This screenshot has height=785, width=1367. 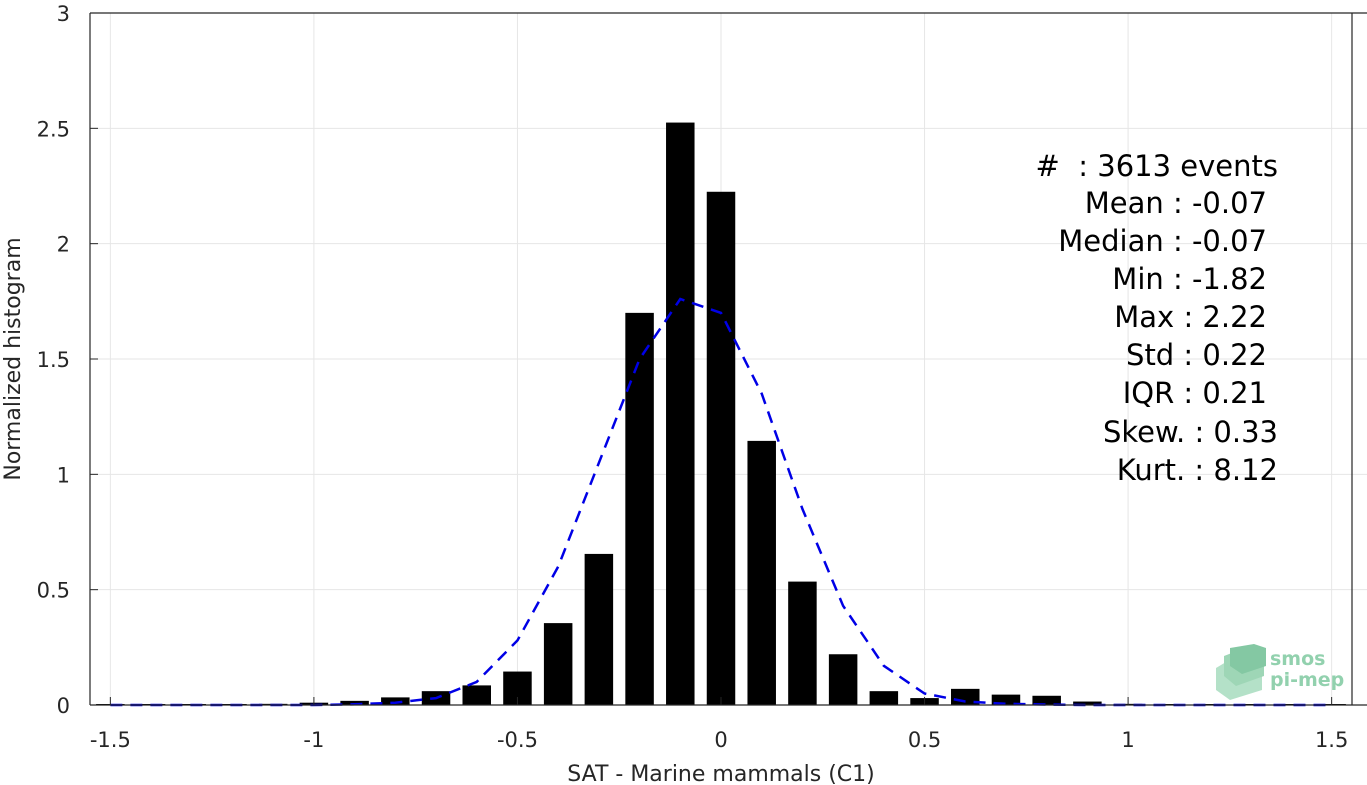 What do you see at coordinates (63, 706) in the screenshot?
I see `y-tick-label: 0` at bounding box center [63, 706].